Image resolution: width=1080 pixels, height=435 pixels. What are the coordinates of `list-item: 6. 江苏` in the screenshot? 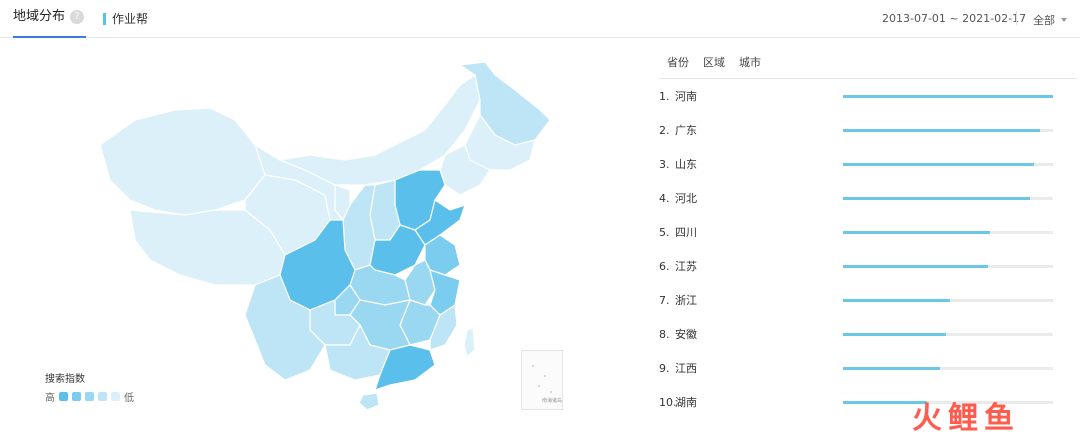 It's located at (859, 266).